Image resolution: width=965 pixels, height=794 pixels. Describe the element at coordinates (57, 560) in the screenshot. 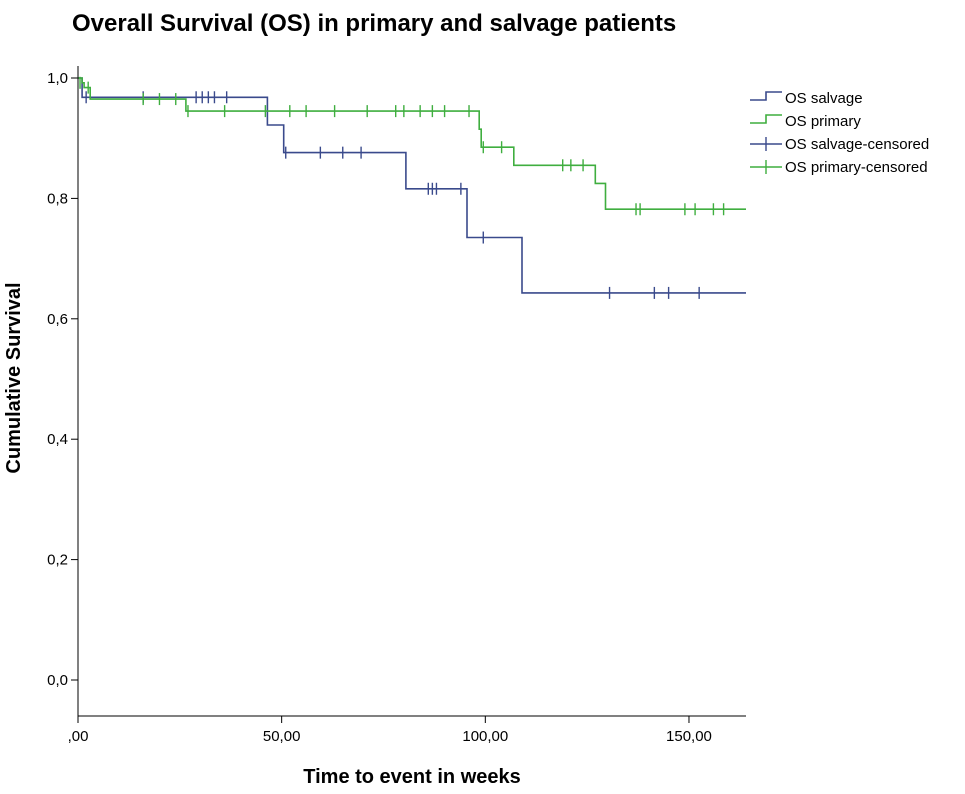

I see `y-tick-label: 0,2` at that location.